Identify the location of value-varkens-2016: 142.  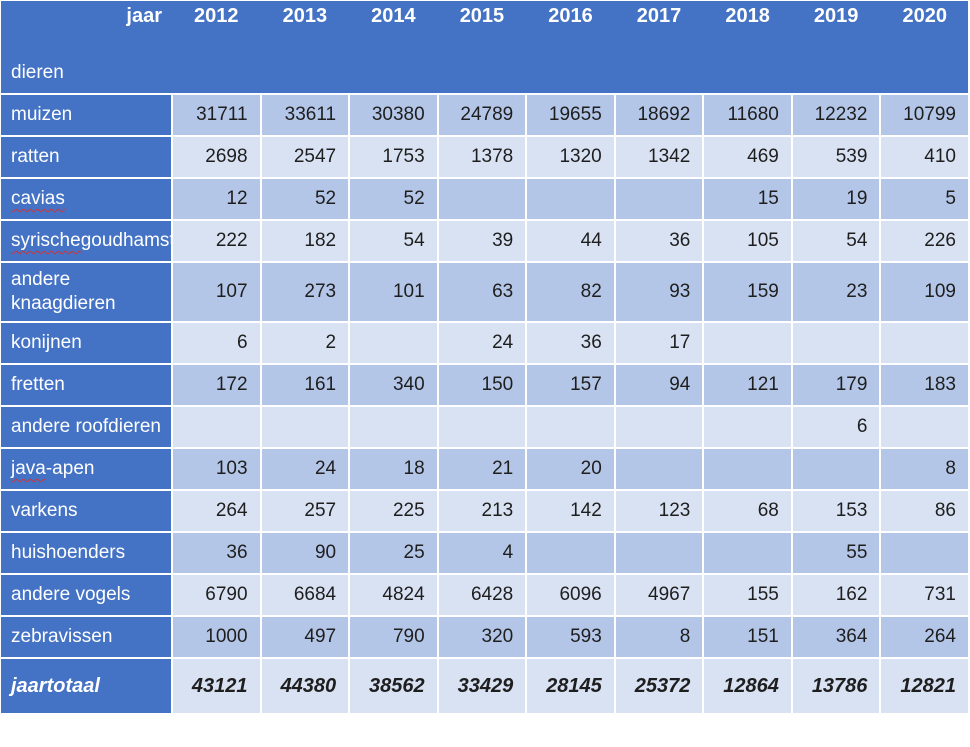
(570, 511).